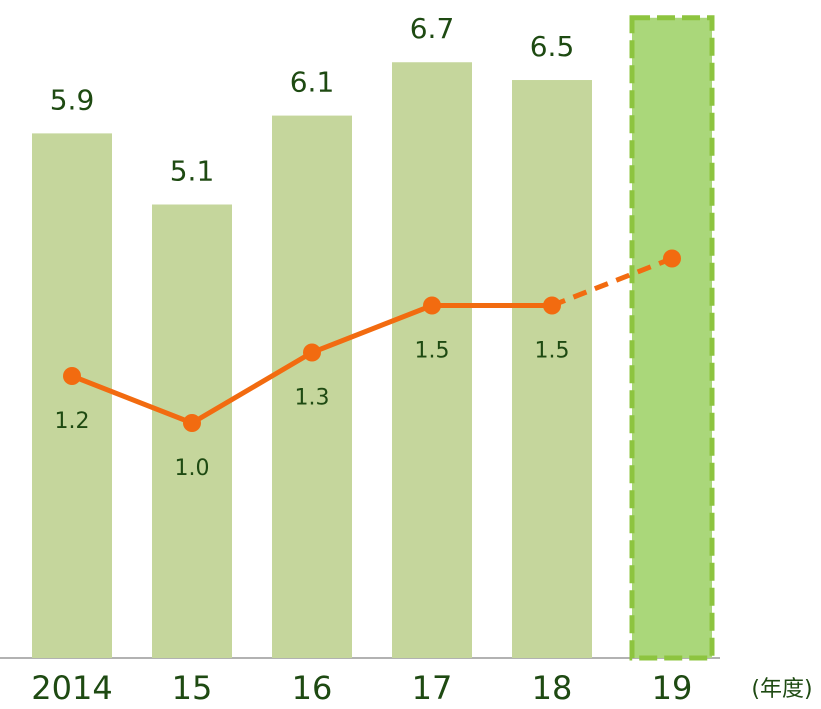 This screenshot has height=709, width=821. Describe the element at coordinates (432, 687) in the screenshot. I see `x-tick-label: 17` at that location.